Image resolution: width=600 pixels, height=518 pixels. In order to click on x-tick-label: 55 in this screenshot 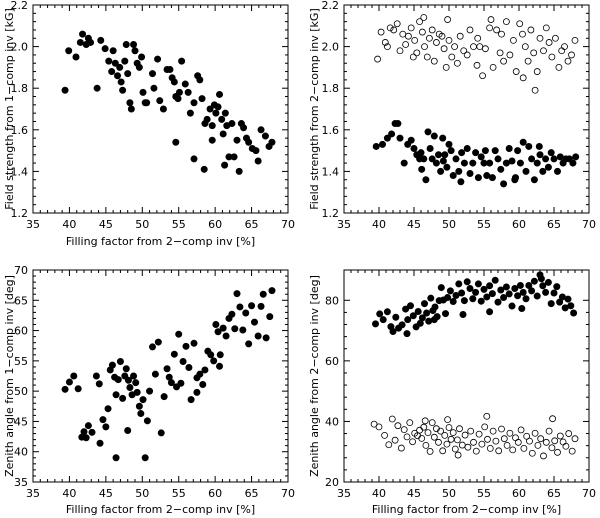, I will do `click(484, 493)`.